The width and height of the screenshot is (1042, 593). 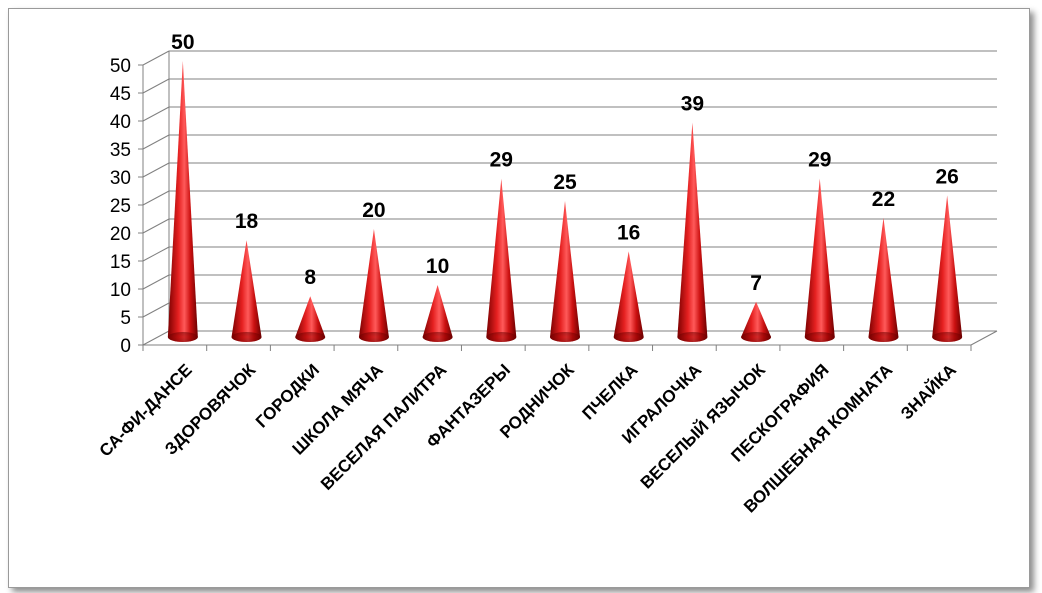 I want to click on data-label: 22, so click(x=883, y=199).